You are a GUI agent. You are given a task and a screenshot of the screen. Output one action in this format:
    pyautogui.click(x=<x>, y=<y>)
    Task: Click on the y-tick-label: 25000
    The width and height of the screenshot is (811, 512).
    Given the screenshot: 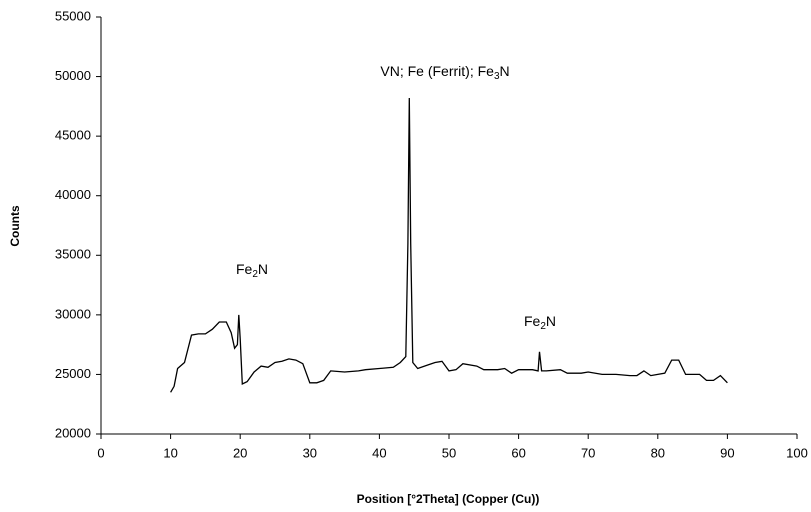 What is the action you would take?
    pyautogui.click(x=73, y=373)
    